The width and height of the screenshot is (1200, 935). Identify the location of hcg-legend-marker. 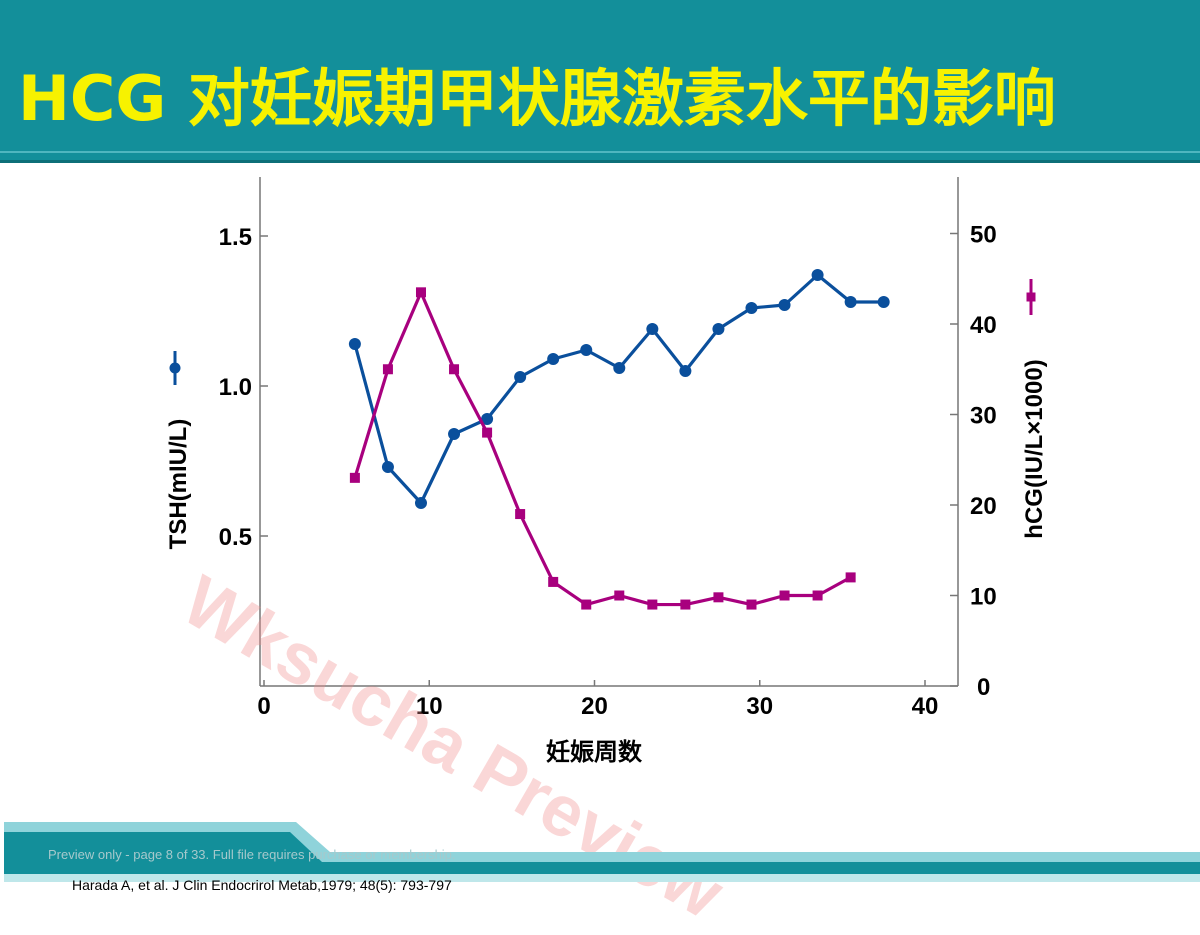
(1031, 297).